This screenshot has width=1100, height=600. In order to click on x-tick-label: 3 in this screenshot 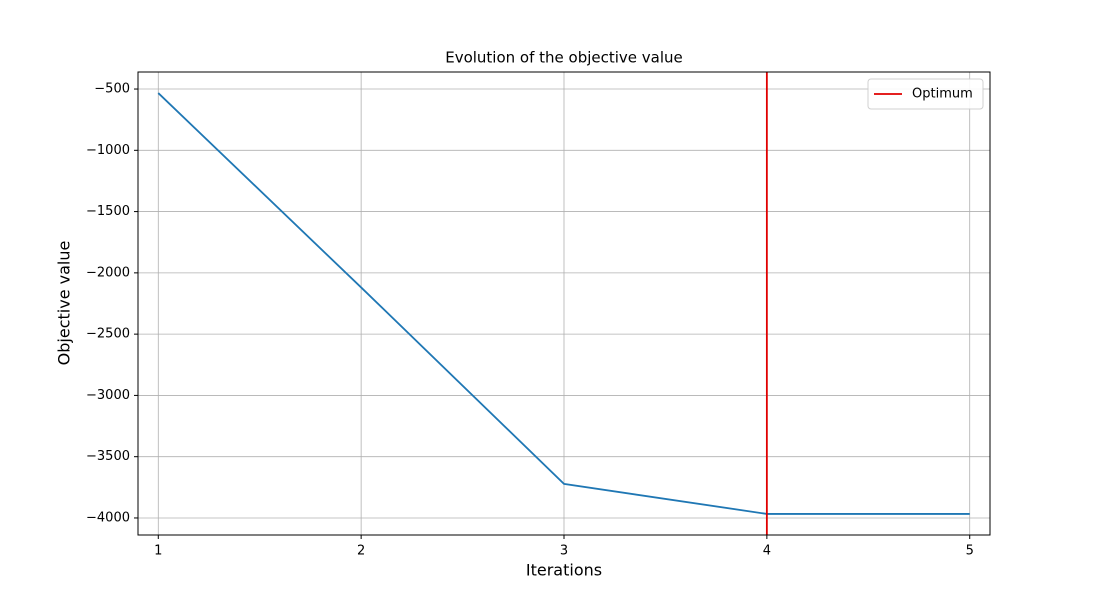, I will do `click(564, 551)`.